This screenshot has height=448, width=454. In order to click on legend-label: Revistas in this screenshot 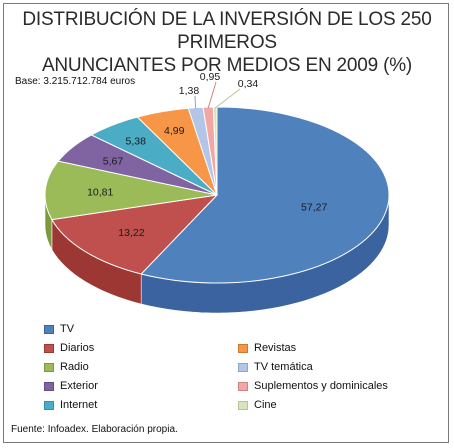, I will do `click(275, 348)`.